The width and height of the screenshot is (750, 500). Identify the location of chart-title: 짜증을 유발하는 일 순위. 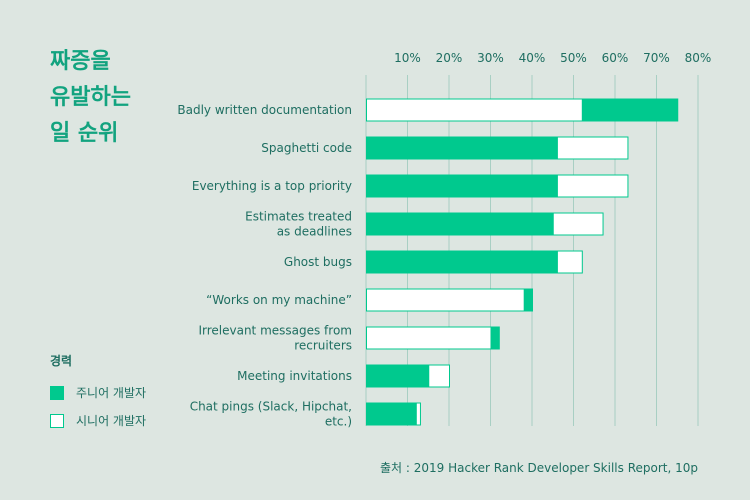
(90, 97).